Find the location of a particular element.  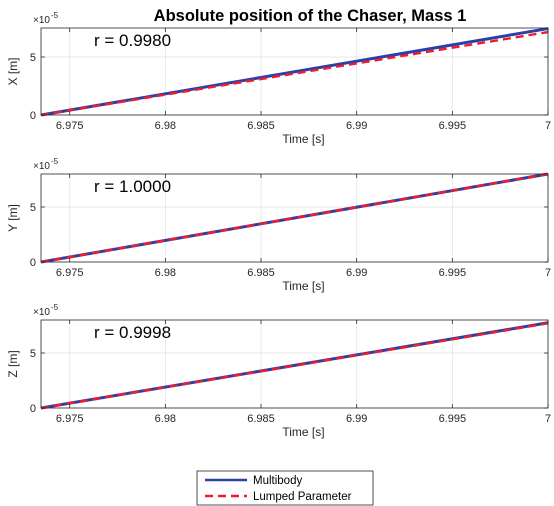

y-axis-label: Y [m] is located at coordinates (13, 218).